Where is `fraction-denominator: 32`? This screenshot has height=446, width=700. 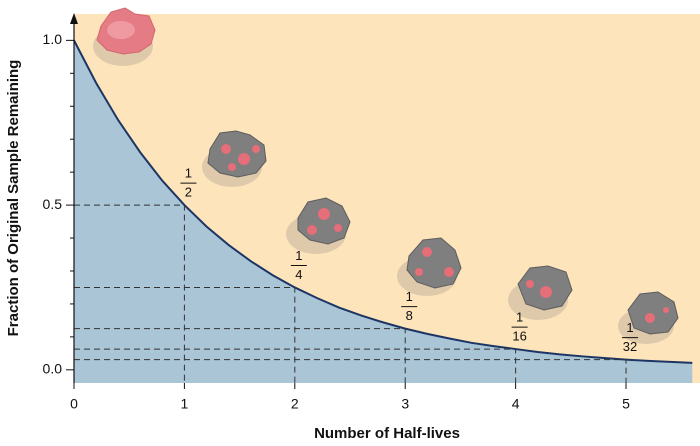
fraction-denominator: 32 is located at coordinates (630, 346).